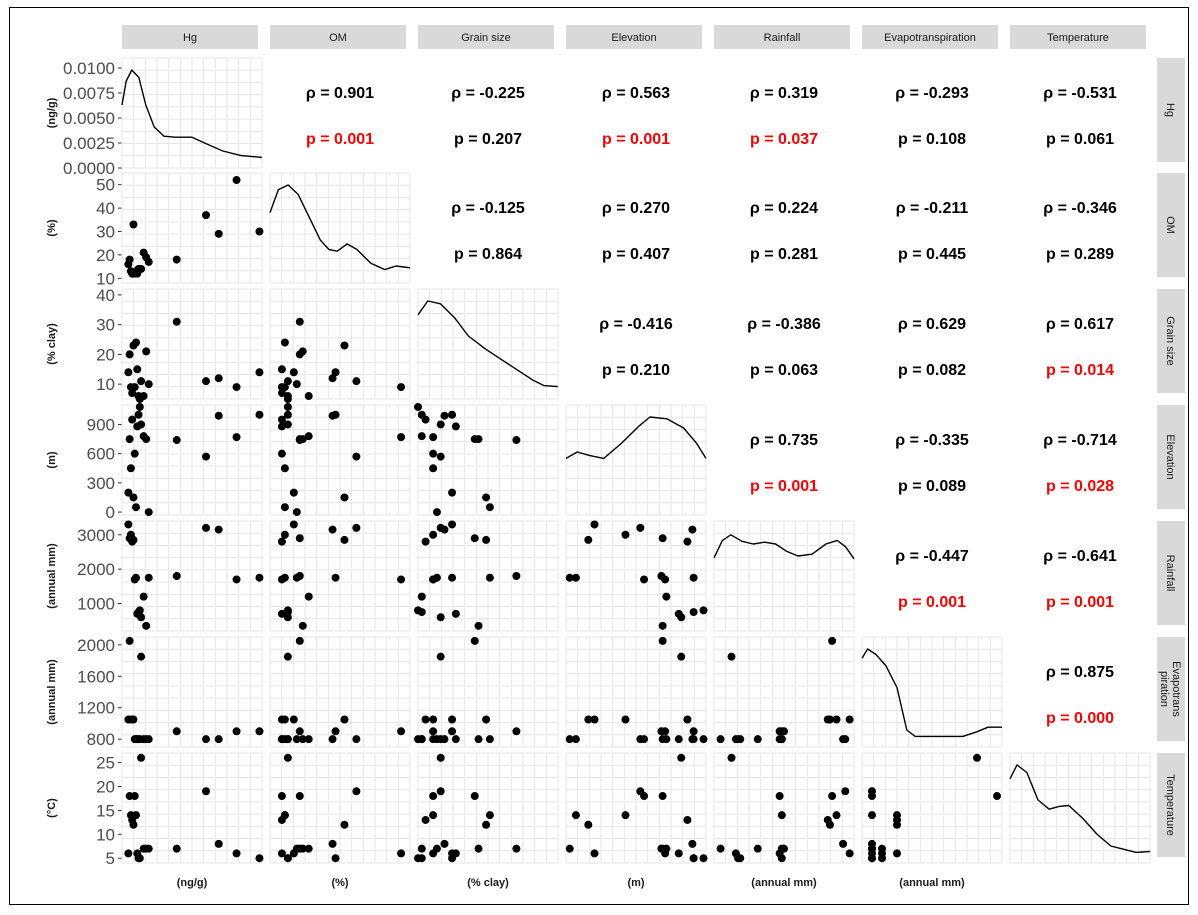  What do you see at coordinates (89, 93) in the screenshot?
I see `y-tick-label: 0.0075` at bounding box center [89, 93].